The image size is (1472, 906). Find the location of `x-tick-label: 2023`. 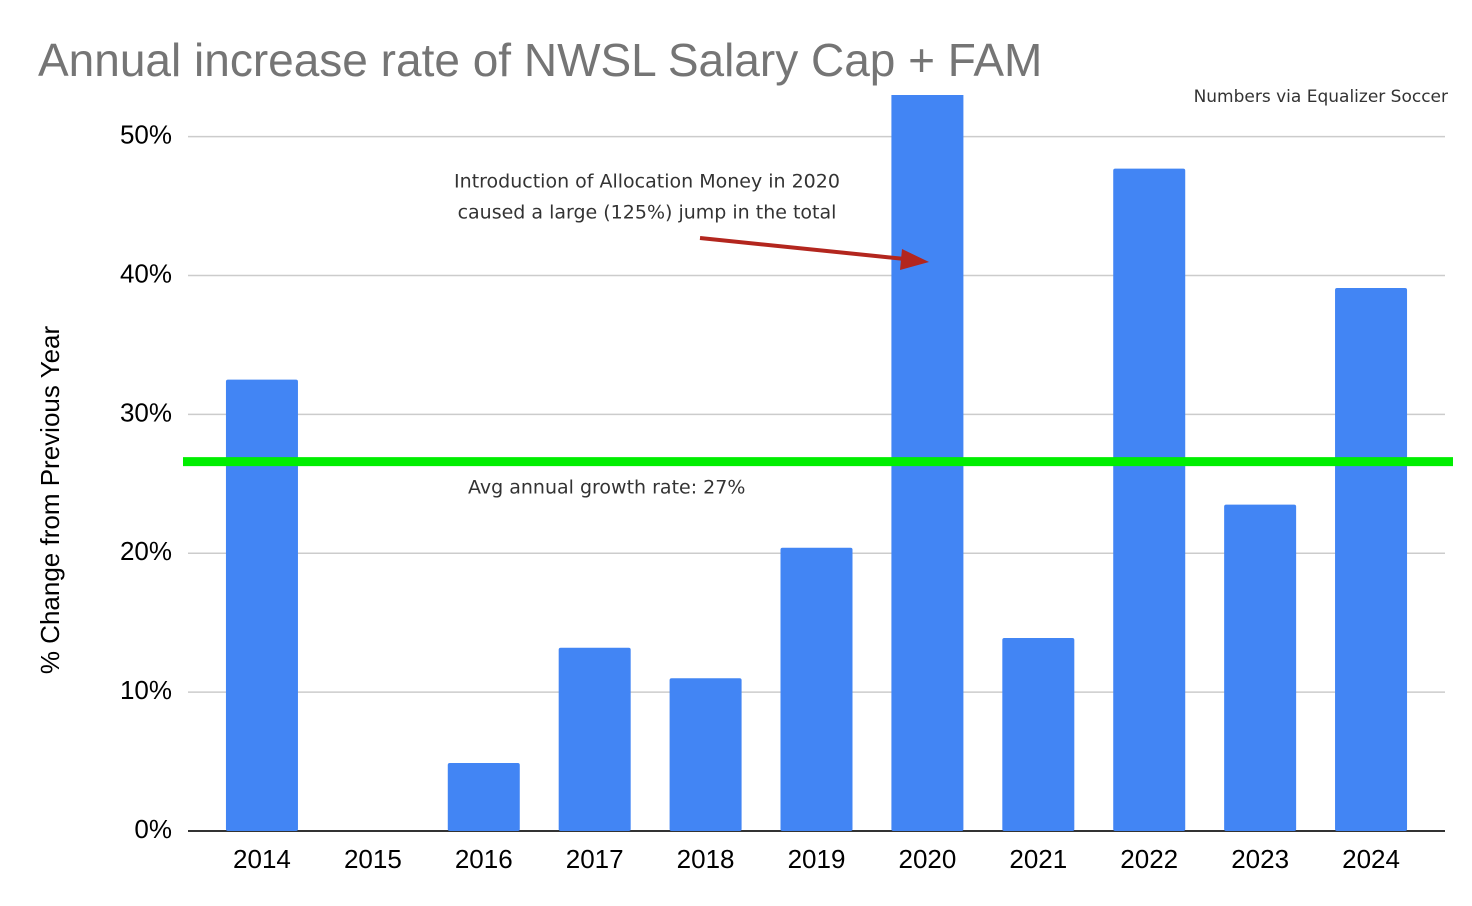

x-tick-label: 2023 is located at coordinates (1260, 859).